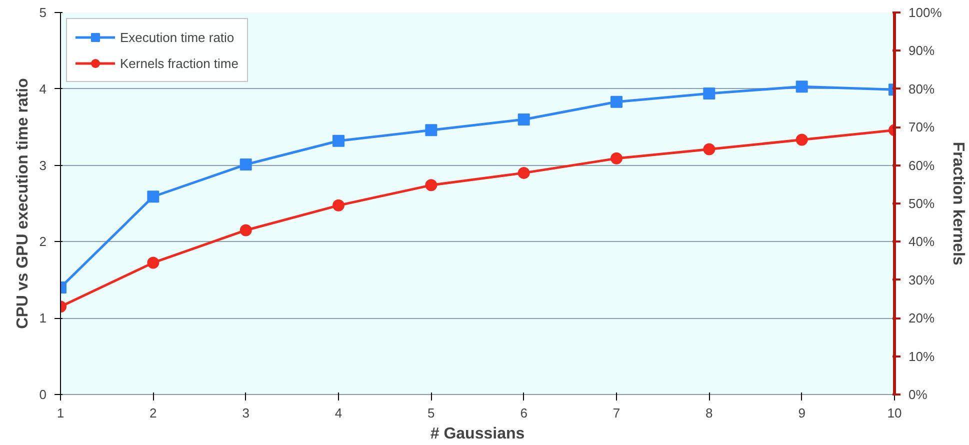  What do you see at coordinates (616, 413) in the screenshot?
I see `x-tick-label: 7` at bounding box center [616, 413].